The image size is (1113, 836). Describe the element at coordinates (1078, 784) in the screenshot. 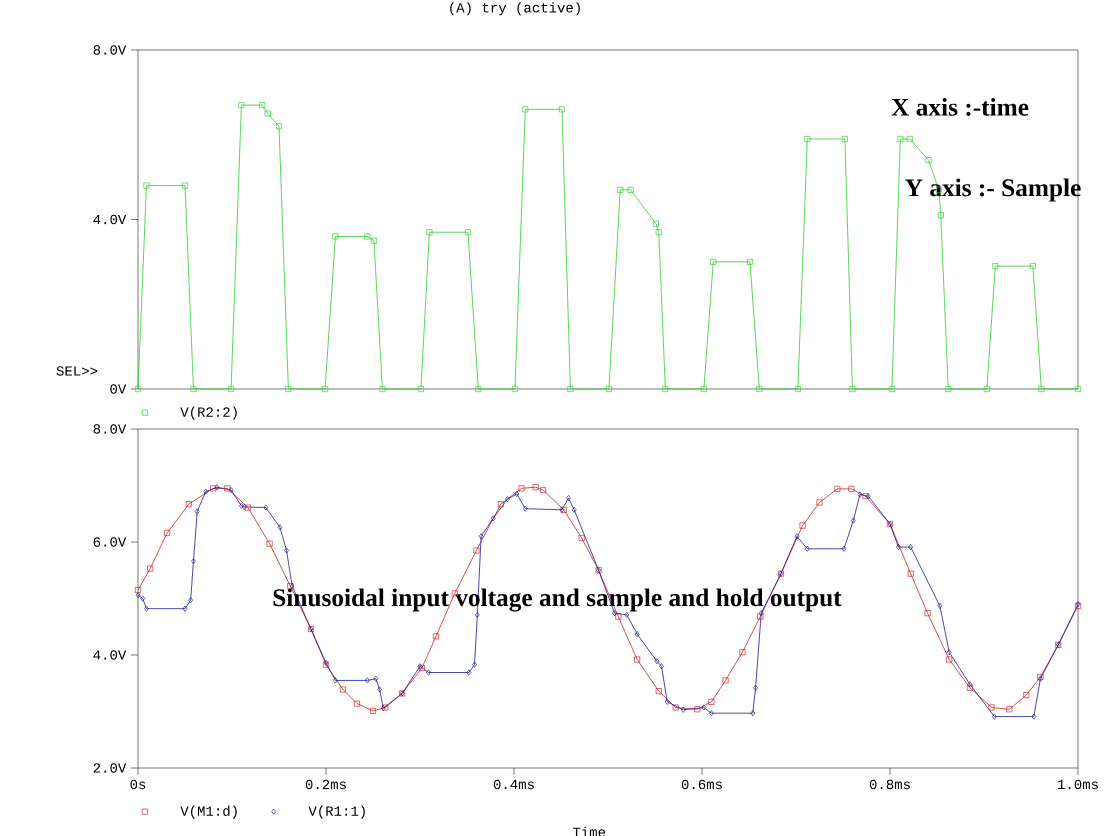

I see `x-tick-label: 1.0ms` at that location.